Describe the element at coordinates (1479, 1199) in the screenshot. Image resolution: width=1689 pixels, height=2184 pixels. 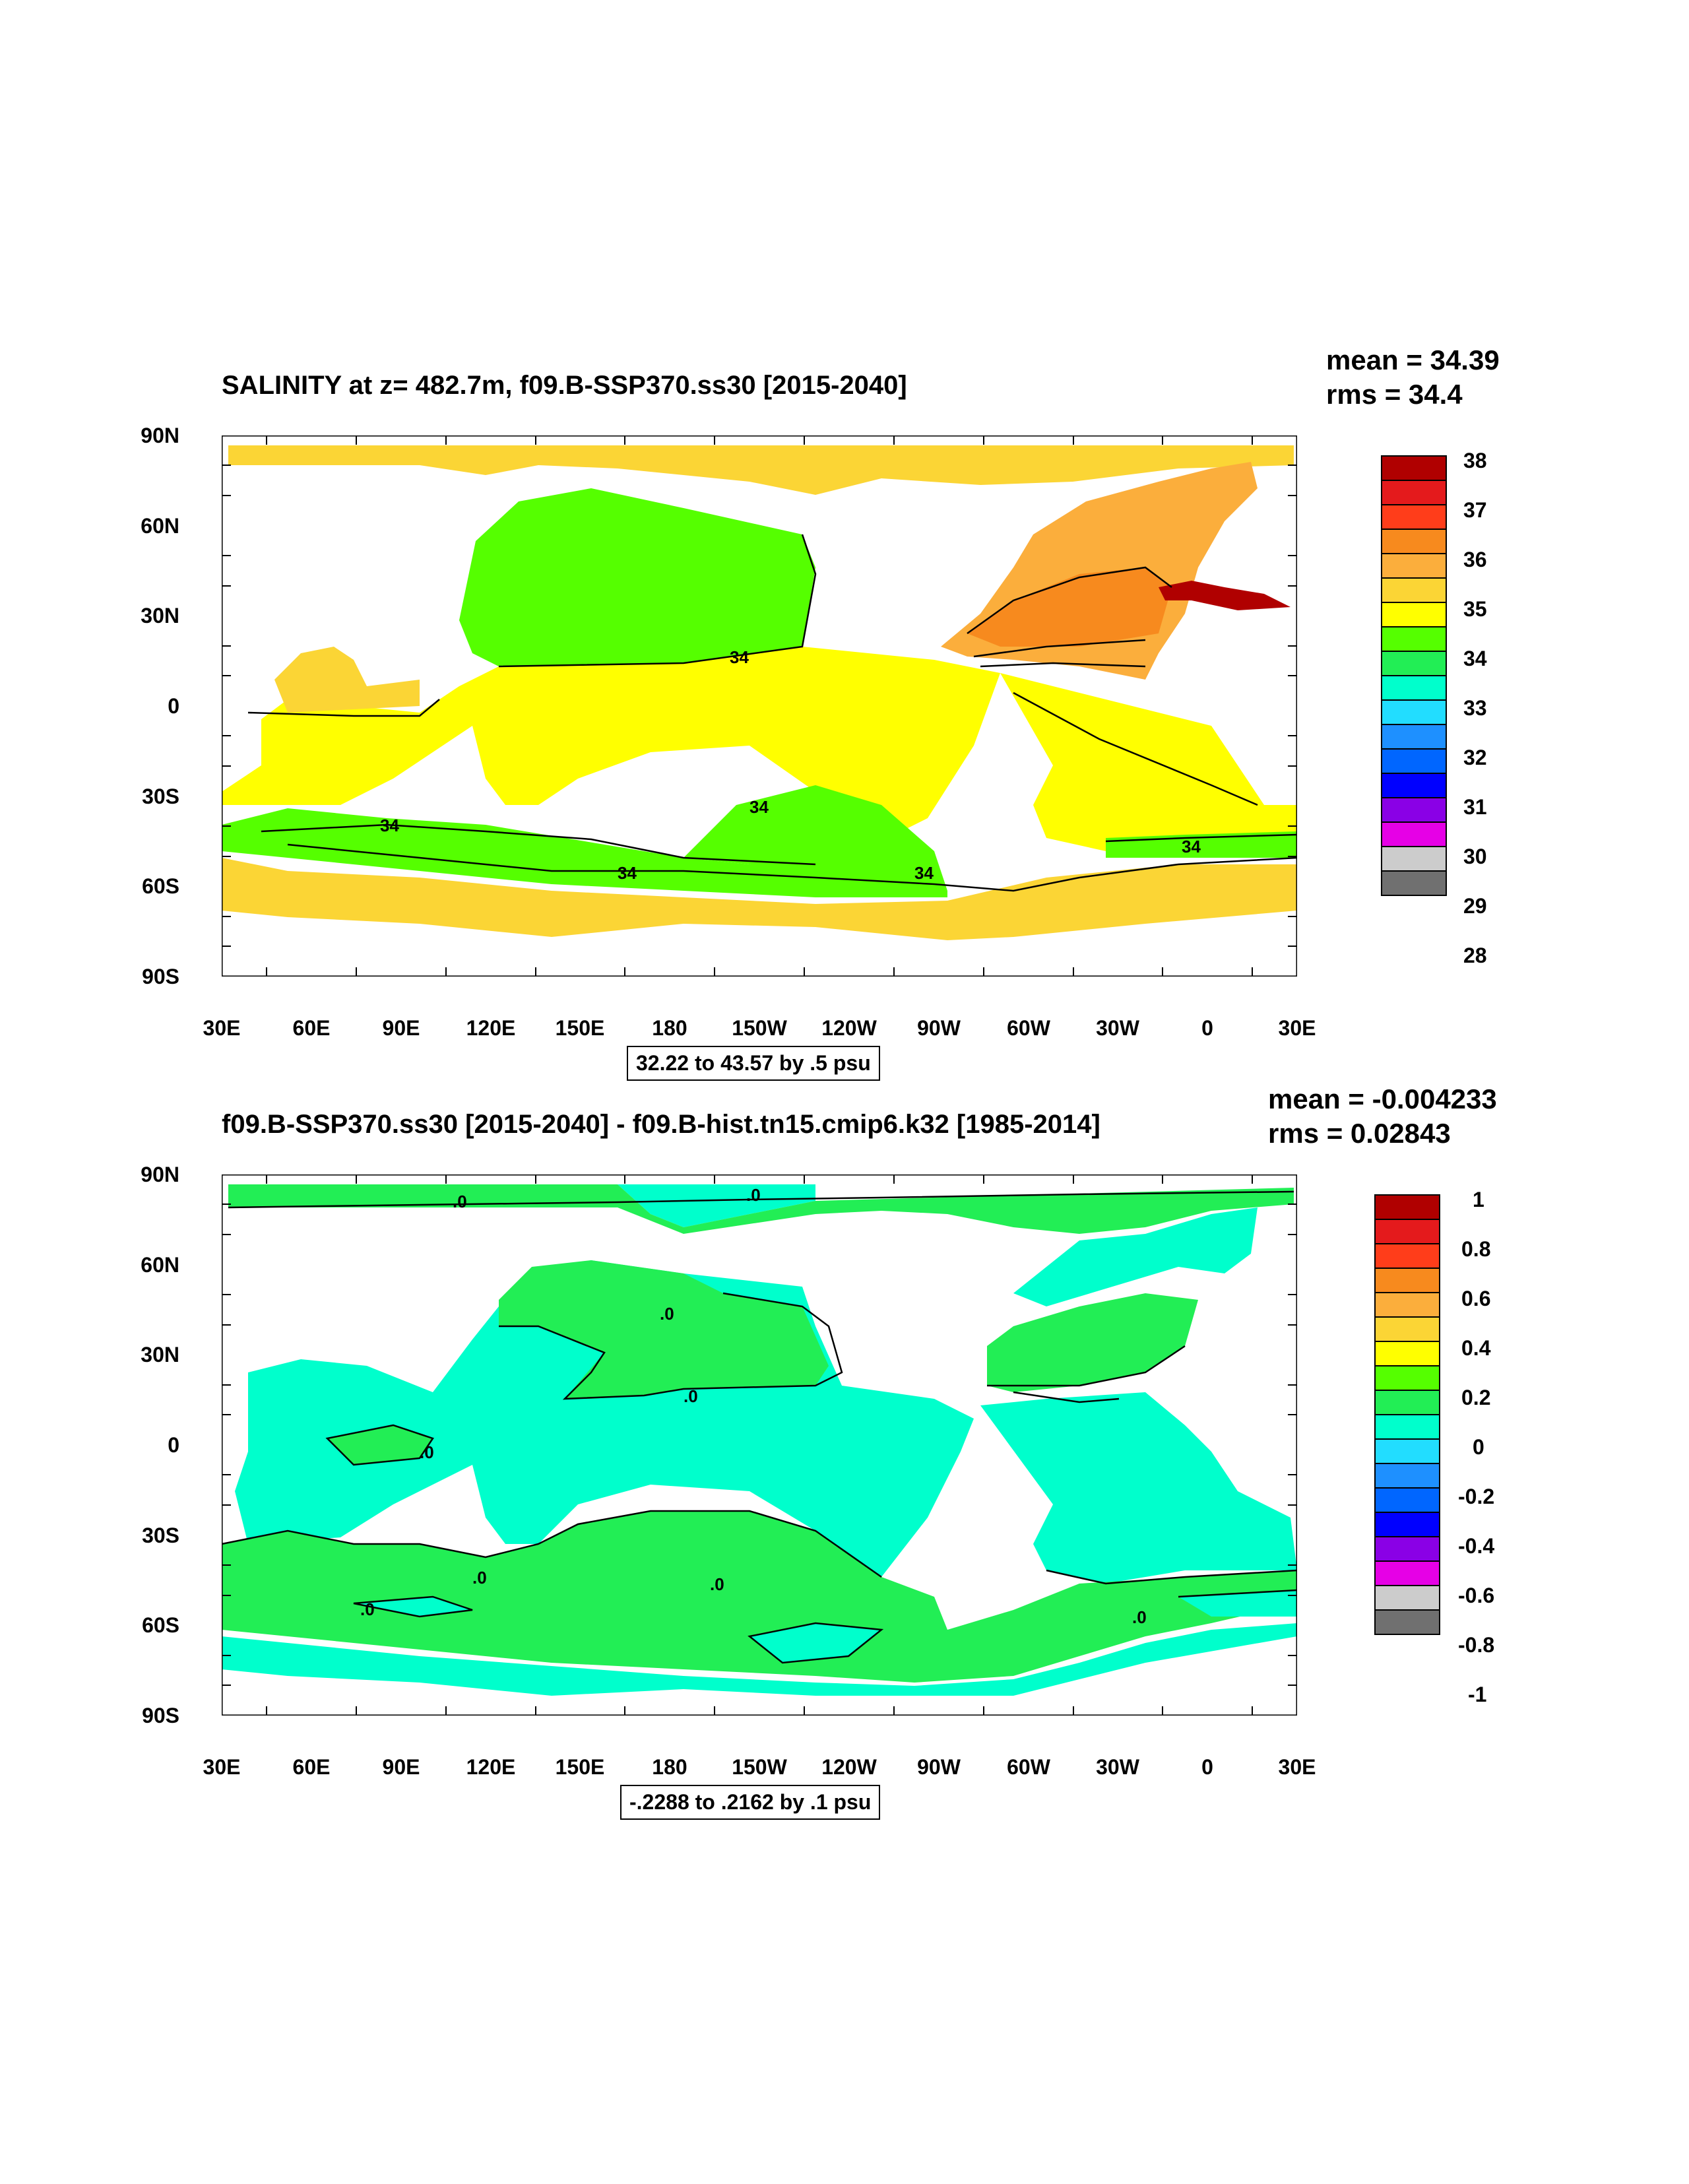
I see `colorbar-label: 1` at that location.